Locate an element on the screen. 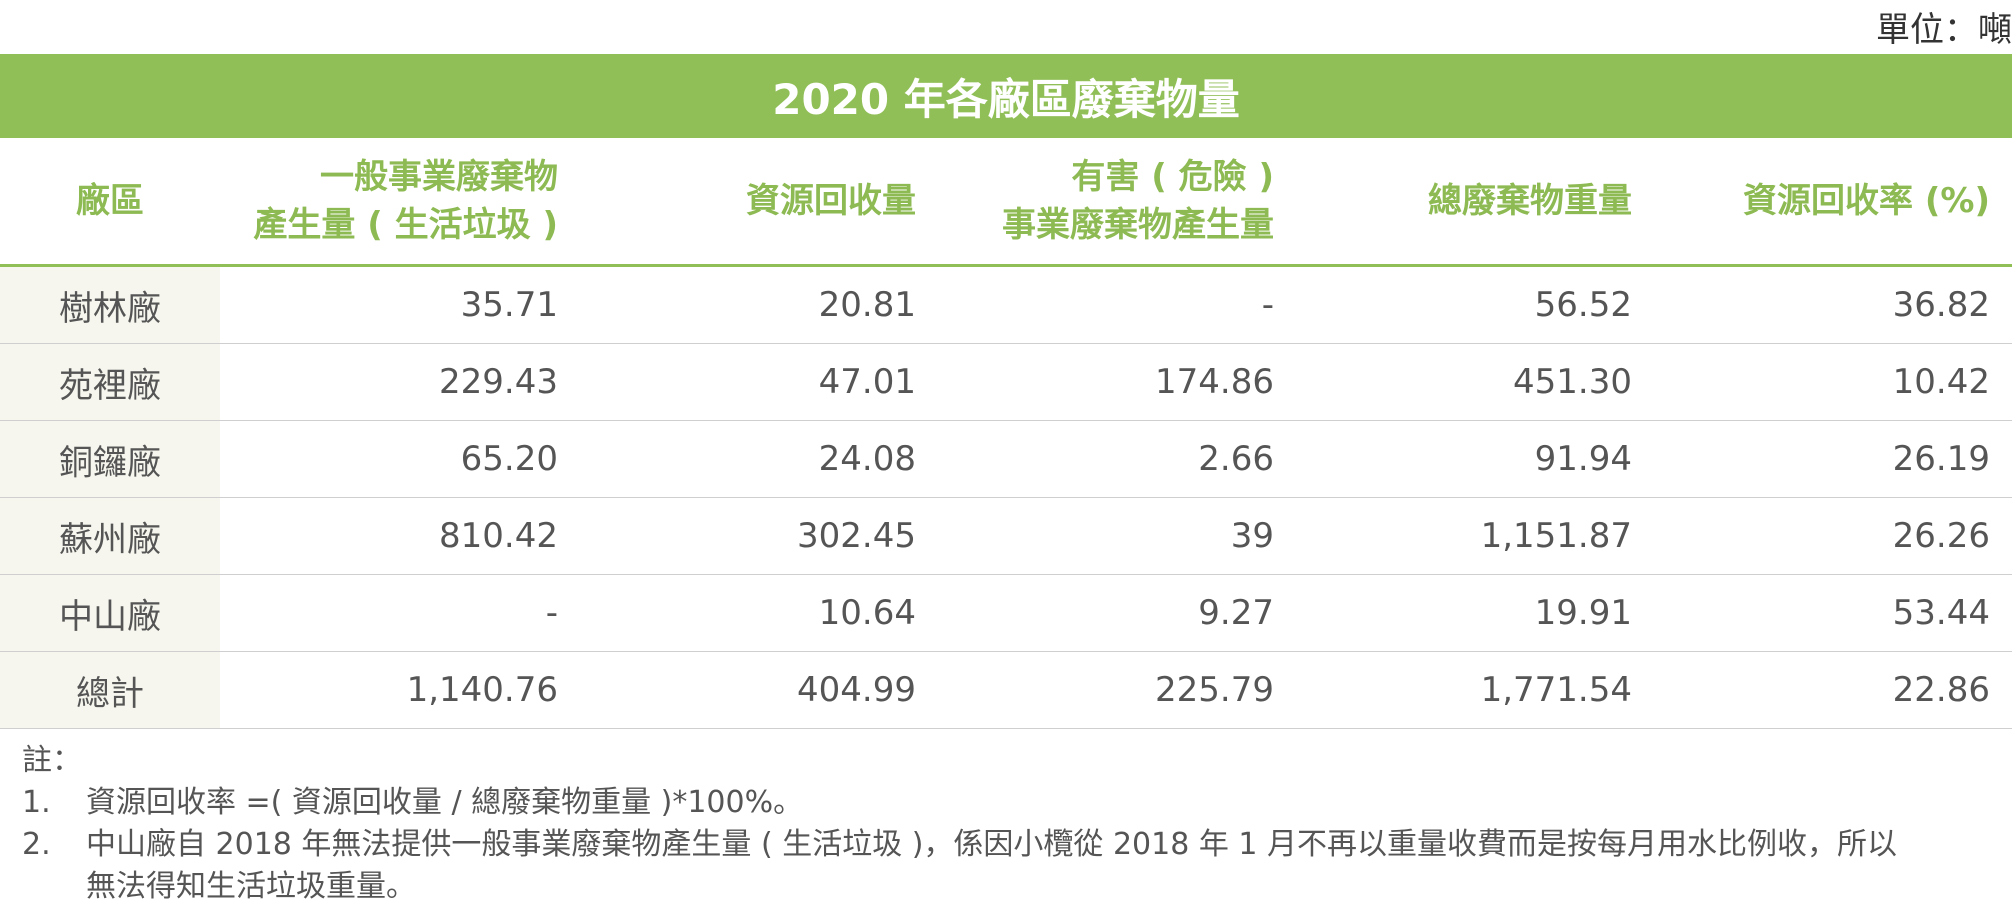  recycled-cell: 10.64 is located at coordinates (867, 613).